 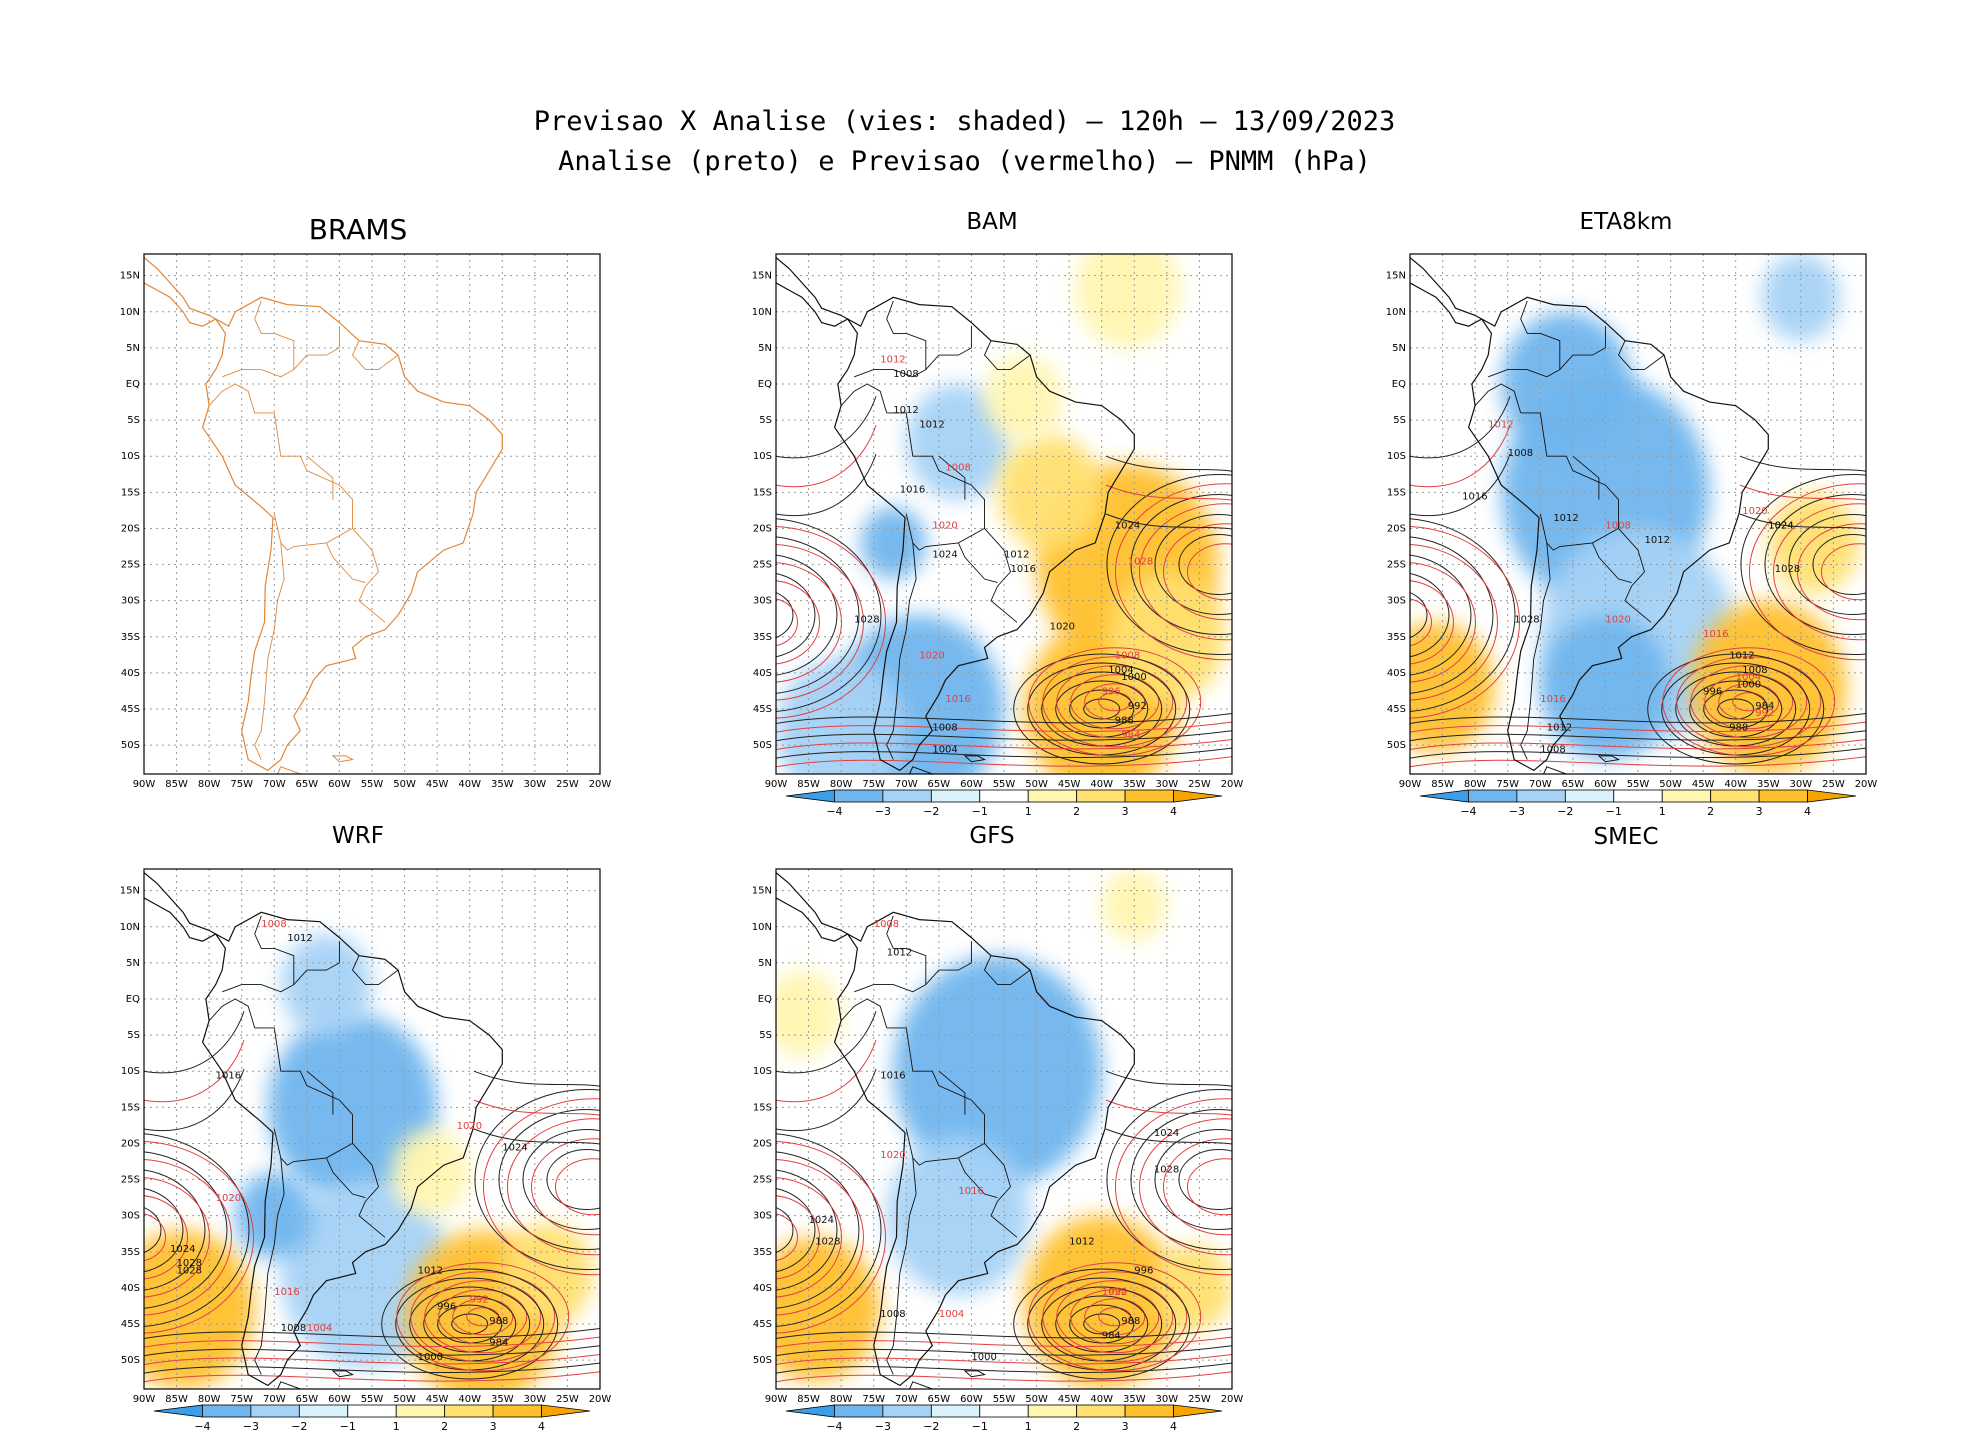 I want to click on lat-tick-label: 15S, so click(x=1396, y=492).